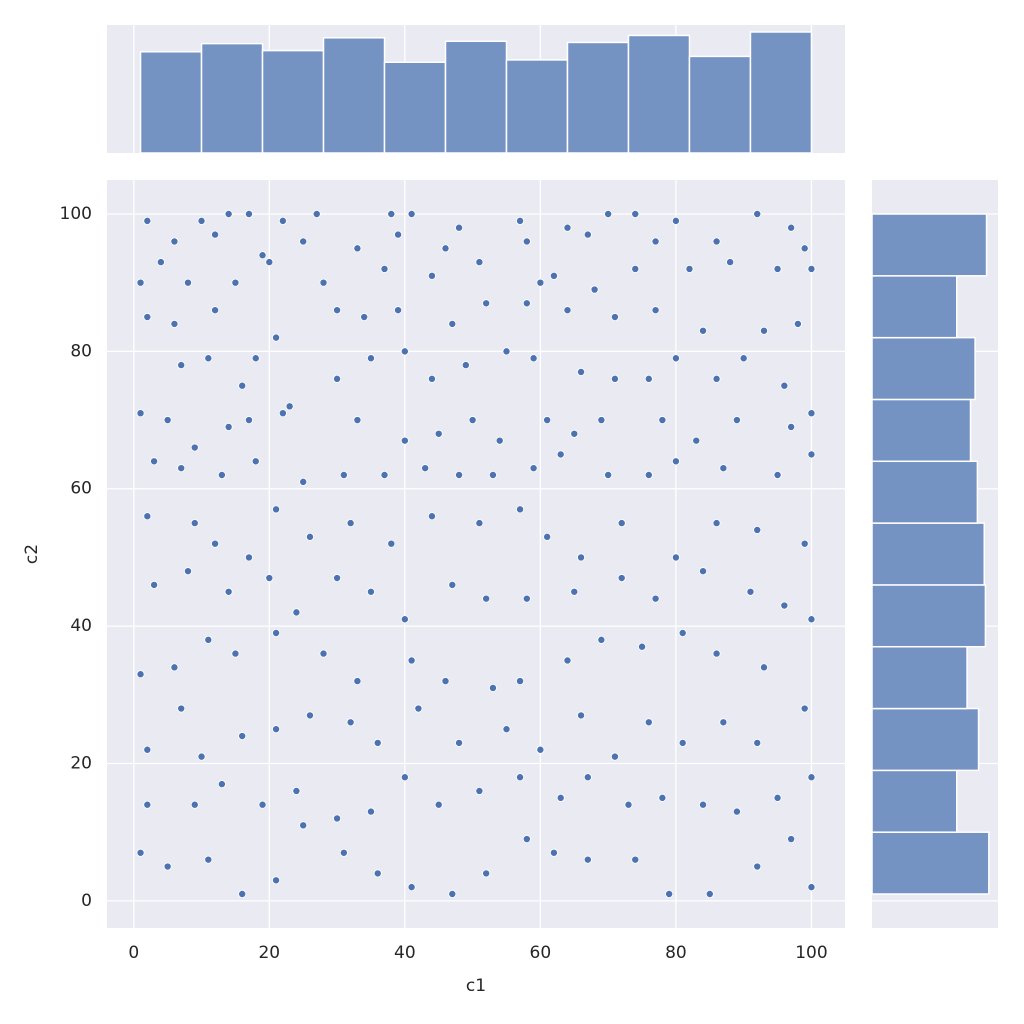 The height and width of the screenshot is (1024, 1024). I want to click on y-tick-label: 0, so click(86, 901).